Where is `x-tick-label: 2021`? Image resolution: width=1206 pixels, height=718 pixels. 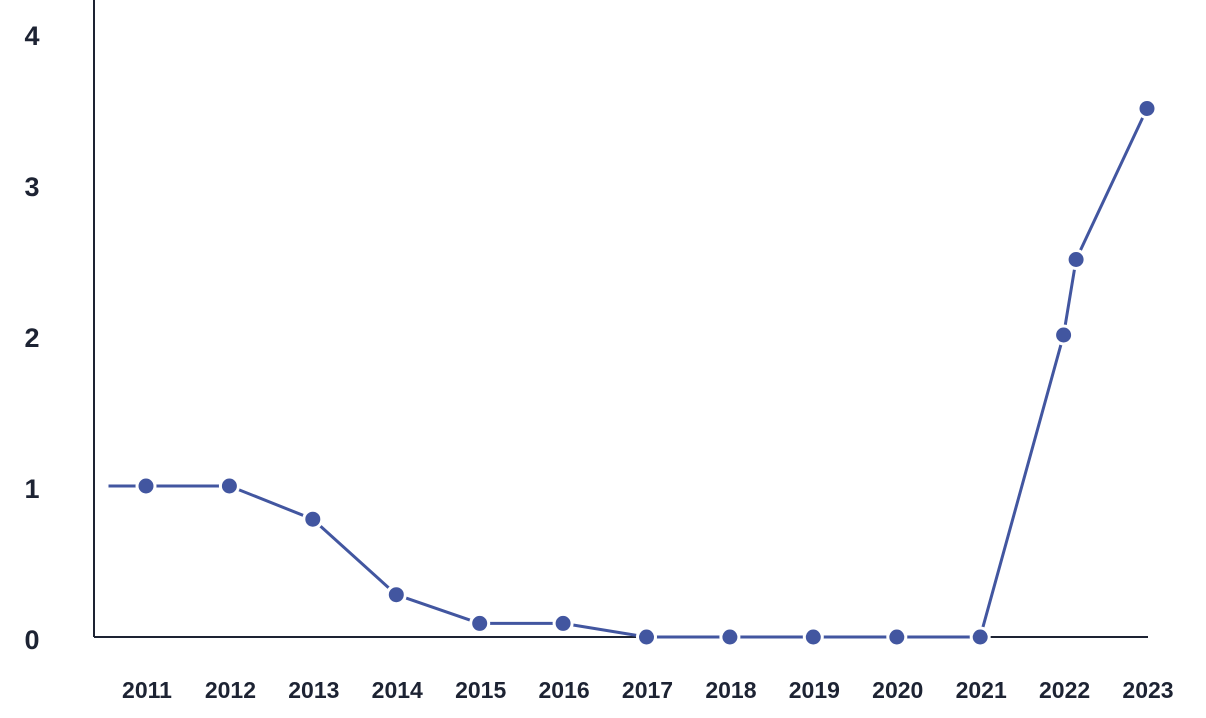 x-tick-label: 2021 is located at coordinates (981, 690).